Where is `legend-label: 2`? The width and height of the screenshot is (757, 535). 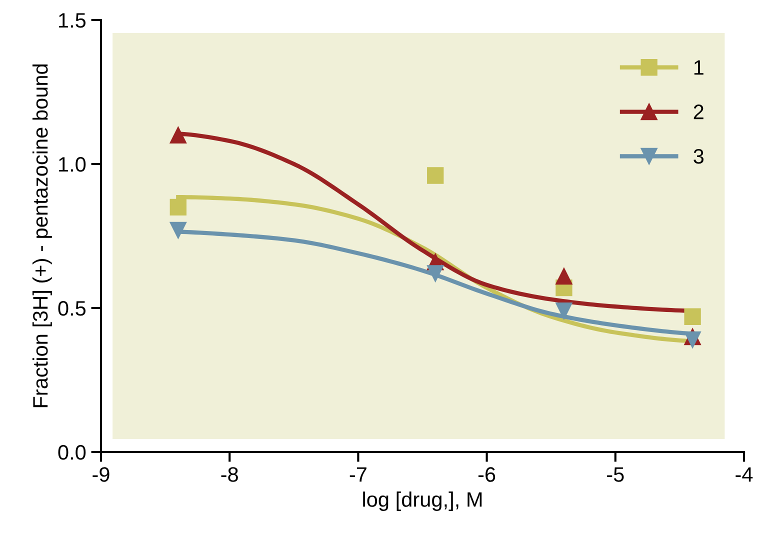
legend-label: 2 is located at coordinates (699, 112).